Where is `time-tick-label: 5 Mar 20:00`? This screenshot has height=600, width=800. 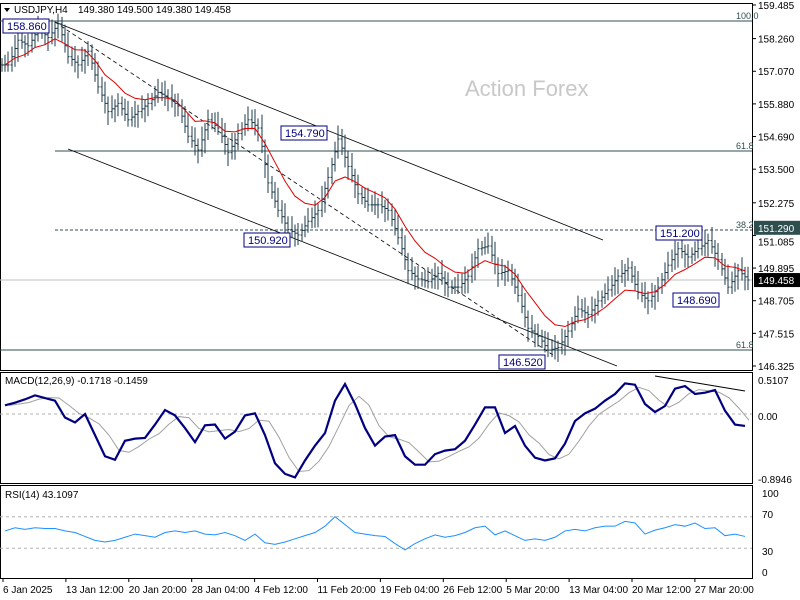
time-tick-label: 5 Mar 20:00 is located at coordinates (533, 590).